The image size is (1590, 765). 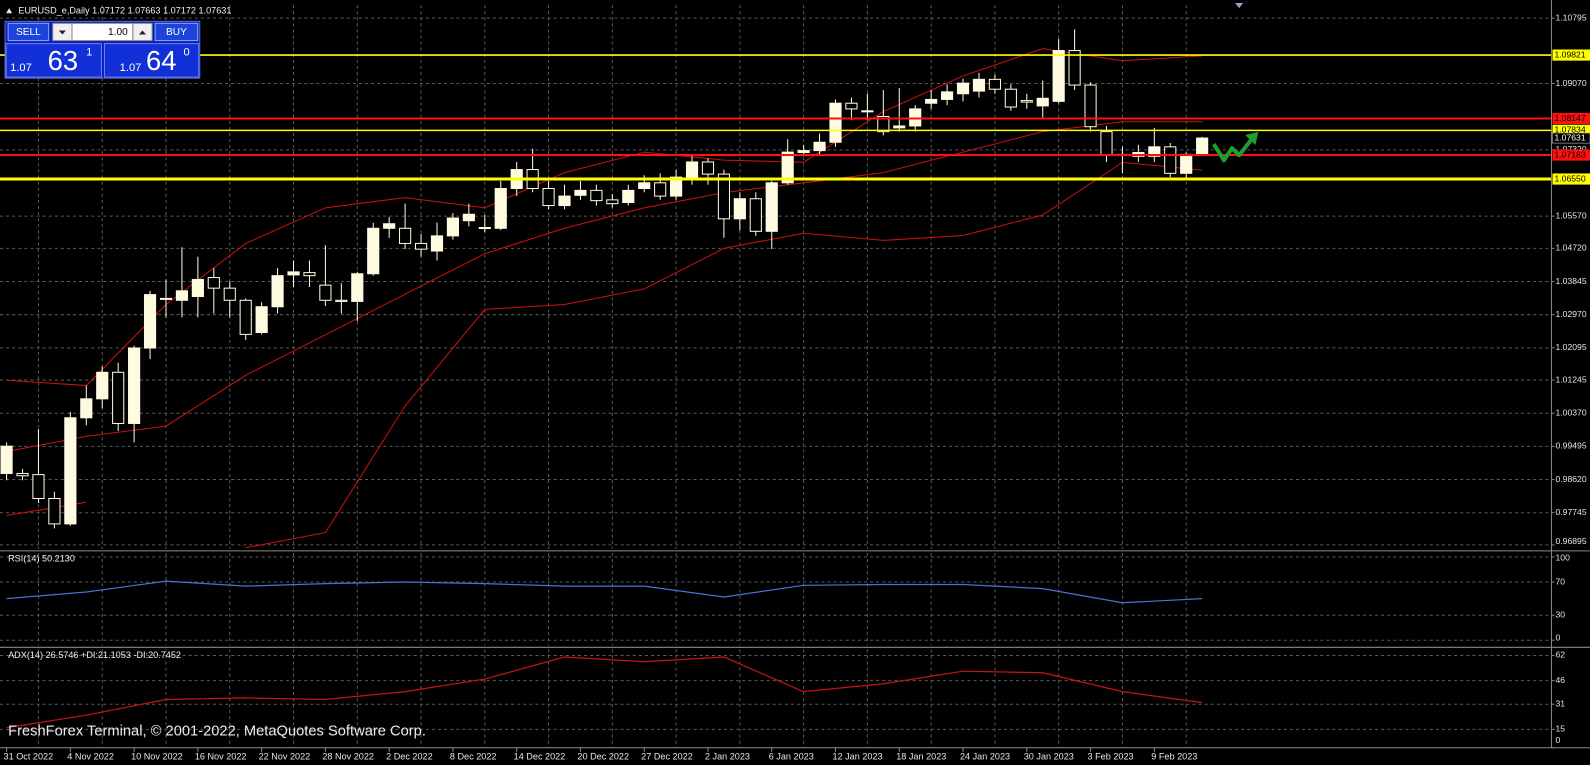 I want to click on current-price-label: 1.07631, so click(x=1570, y=137).